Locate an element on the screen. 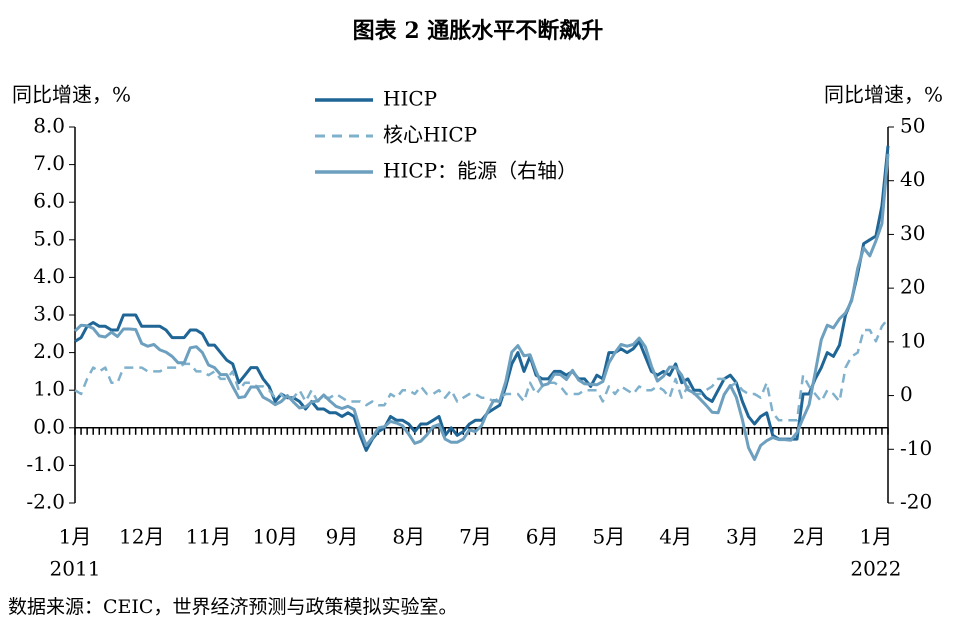 The image size is (955, 633). x-tick-label: 4月 is located at coordinates (675, 537).